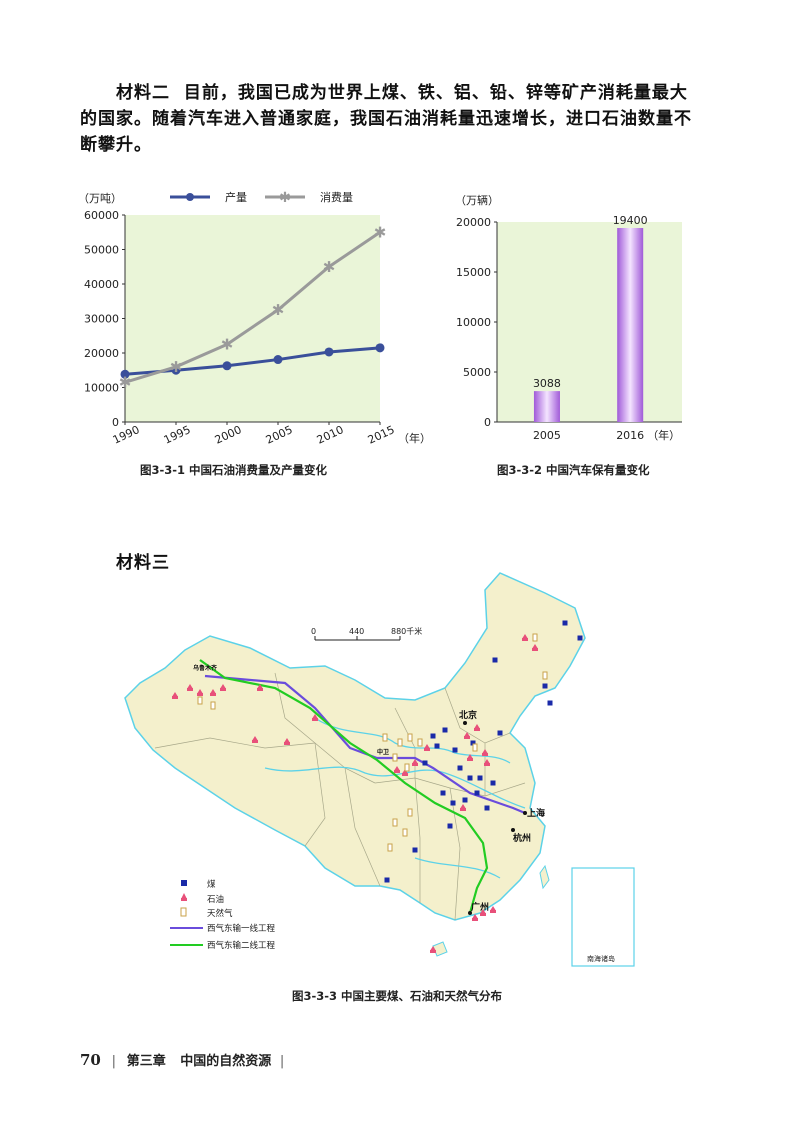 The width and height of the screenshot is (800, 1131). Describe the element at coordinates (205, 668) in the screenshot. I see `city-urumqi: 乌鲁木齐` at that location.